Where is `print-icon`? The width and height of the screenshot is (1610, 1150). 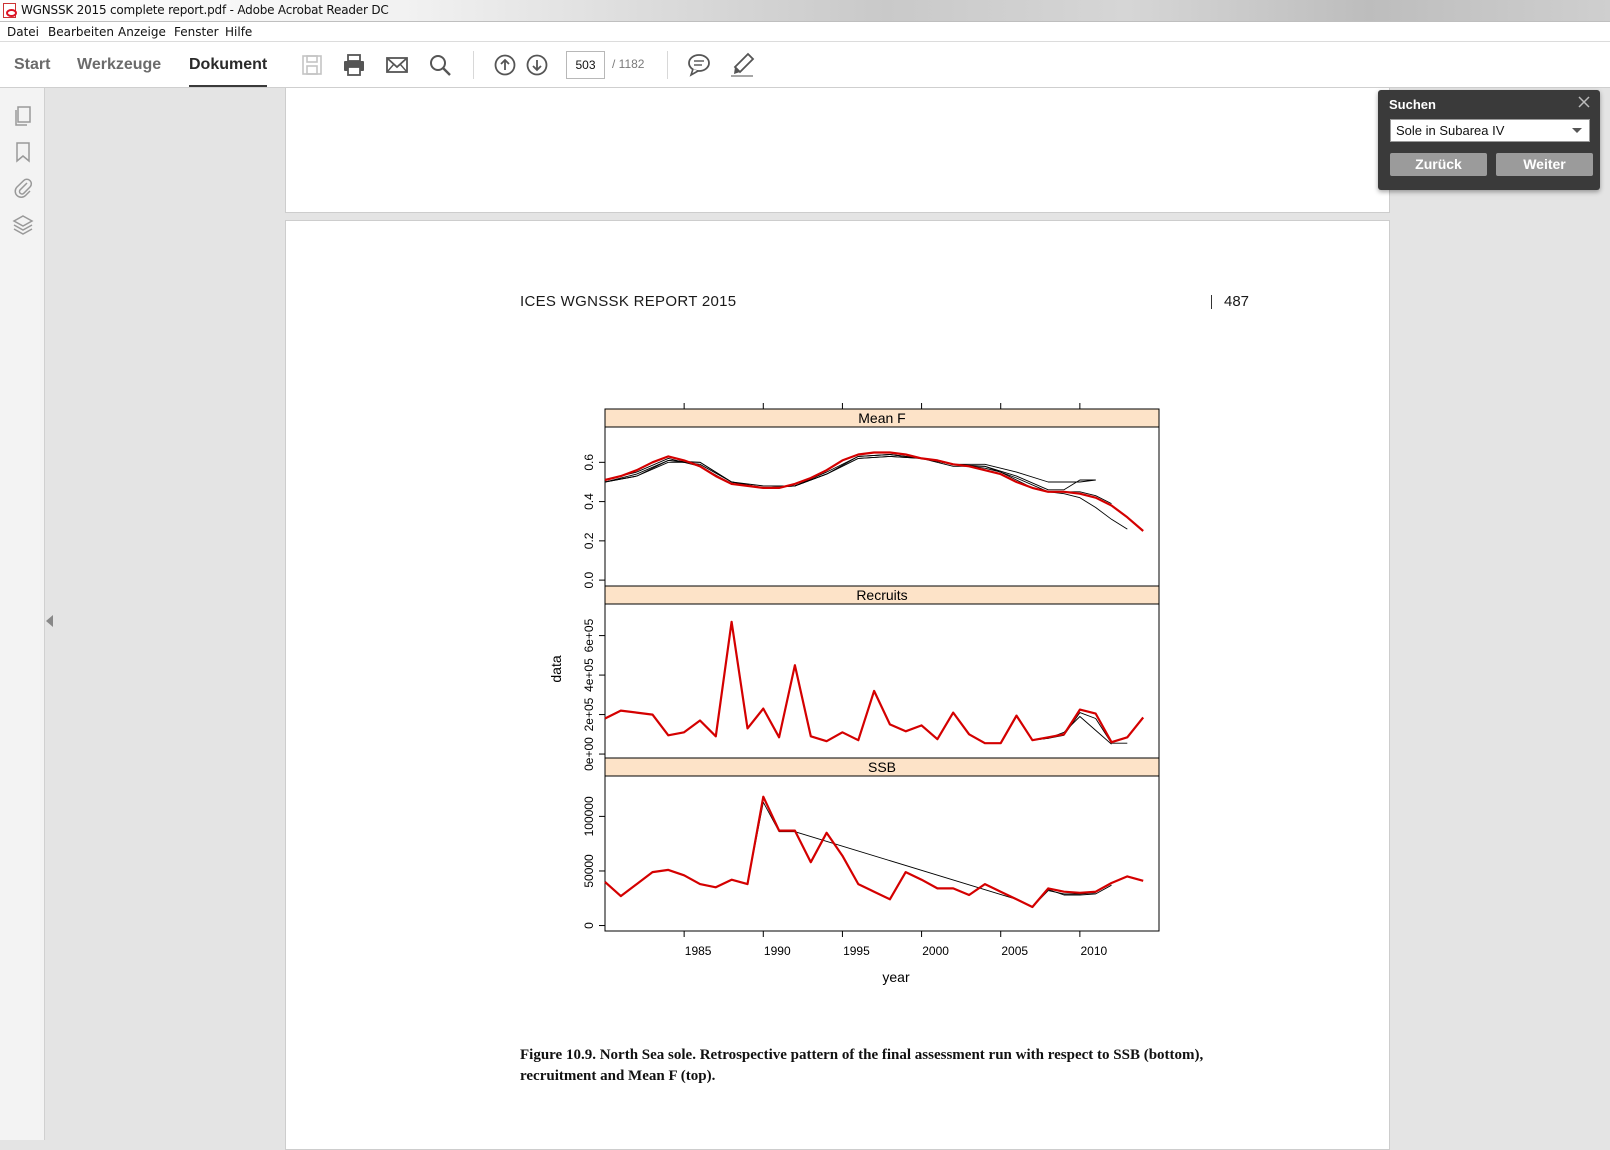 print-icon is located at coordinates (354, 65).